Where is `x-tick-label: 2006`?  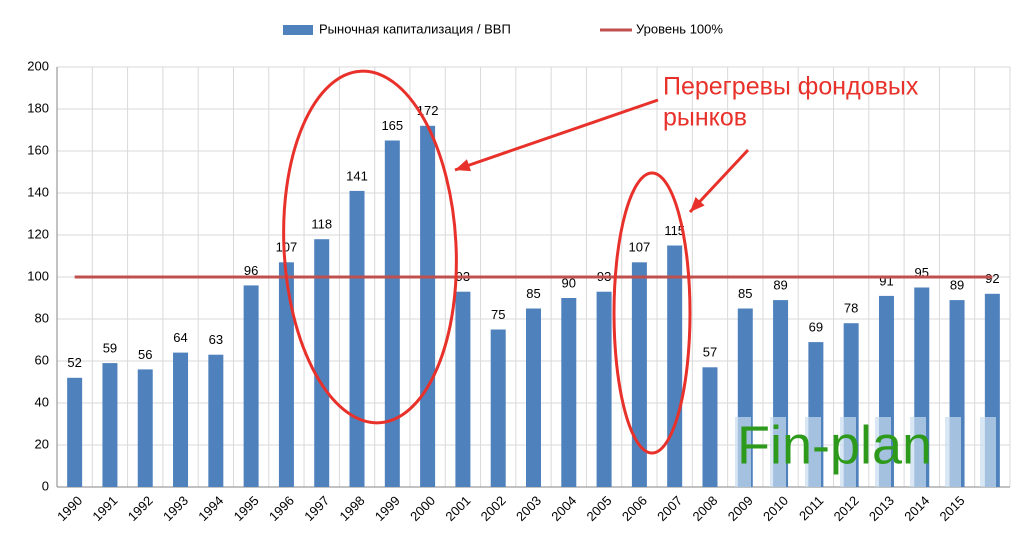
x-tick-label: 2006 is located at coordinates (634, 508).